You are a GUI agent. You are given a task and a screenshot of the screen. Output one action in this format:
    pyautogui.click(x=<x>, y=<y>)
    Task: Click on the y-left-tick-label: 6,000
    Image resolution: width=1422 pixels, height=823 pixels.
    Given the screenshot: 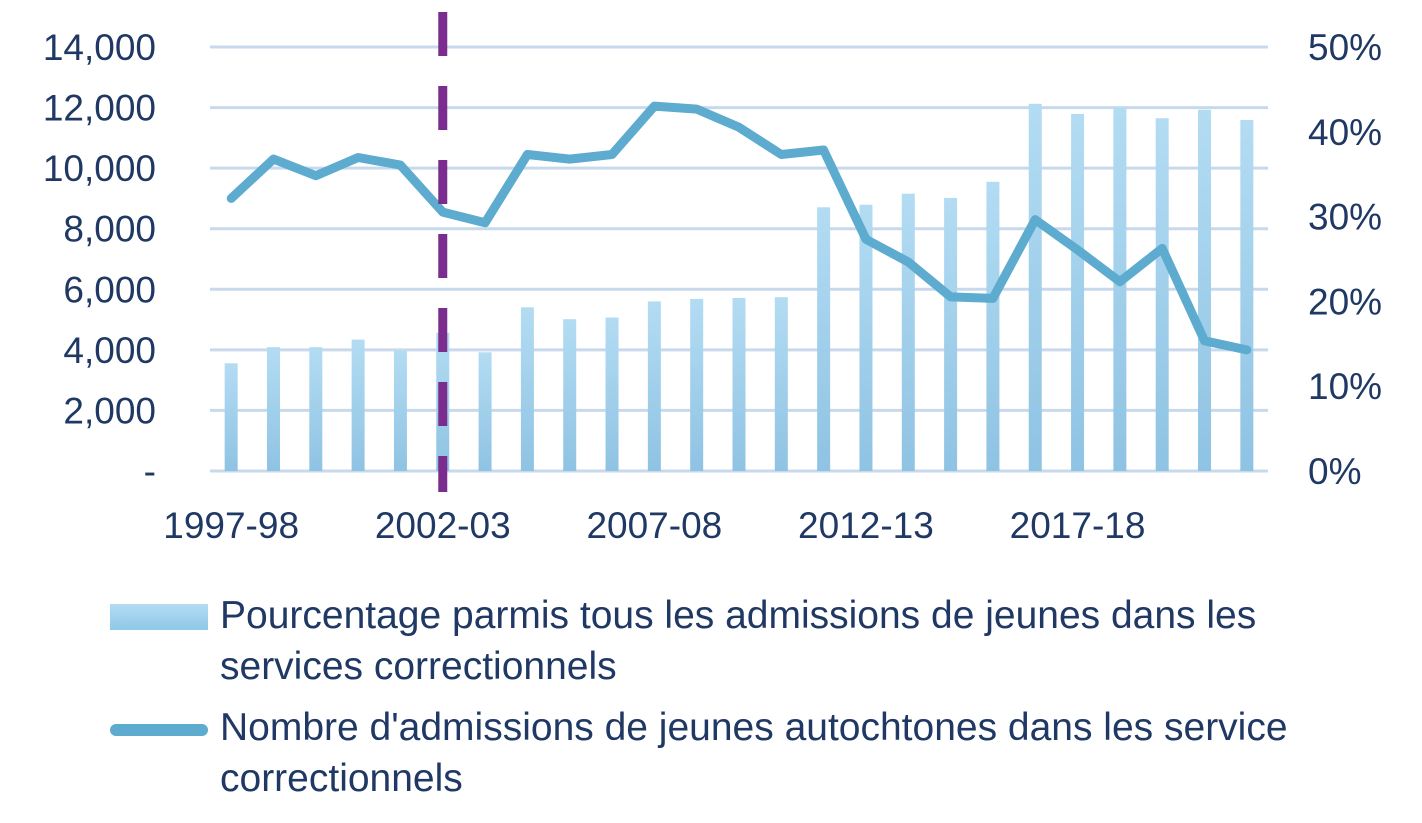 What is the action you would take?
    pyautogui.click(x=109, y=289)
    